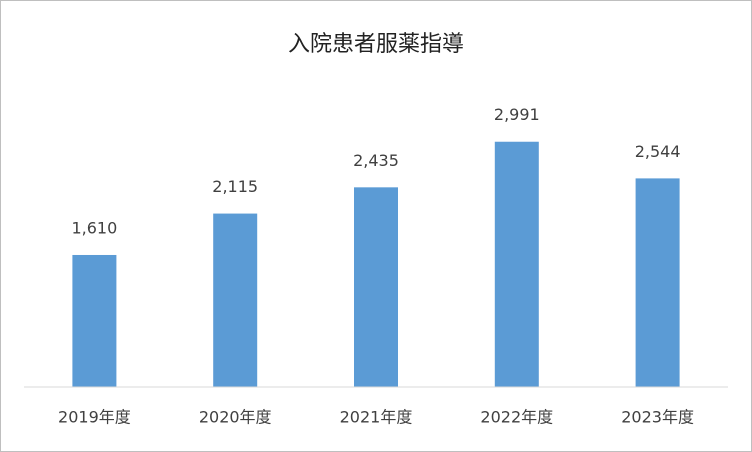 This screenshot has width=752, height=452. I want to click on x-tick-label: 2023年度, so click(657, 417).